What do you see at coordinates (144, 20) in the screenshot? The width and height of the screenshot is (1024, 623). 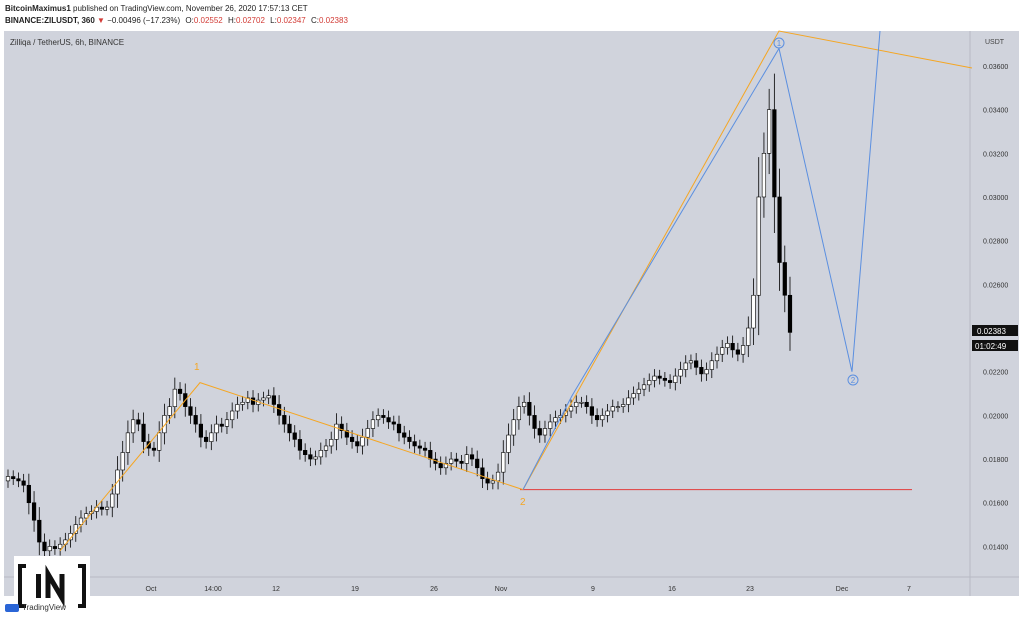 I see `price-change: −0.00496 (−17.23%)` at bounding box center [144, 20].